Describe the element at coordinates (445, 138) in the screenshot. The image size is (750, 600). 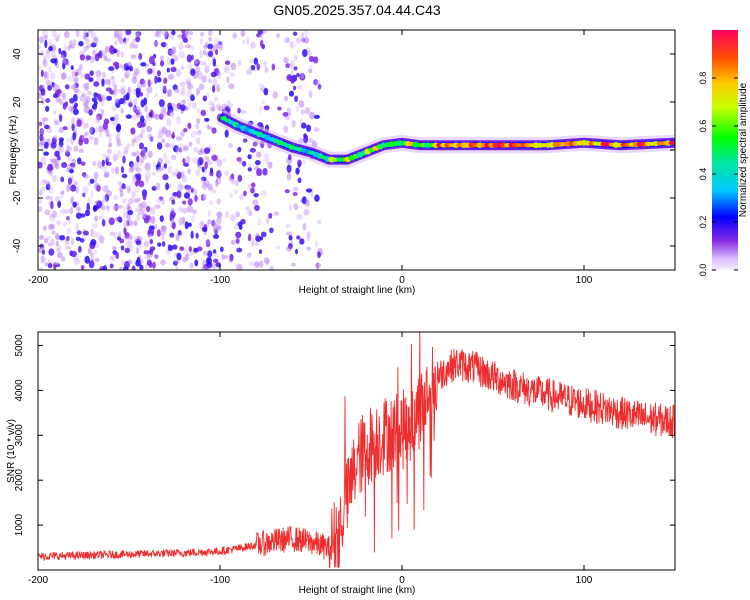
I see `ridge-halo` at that location.